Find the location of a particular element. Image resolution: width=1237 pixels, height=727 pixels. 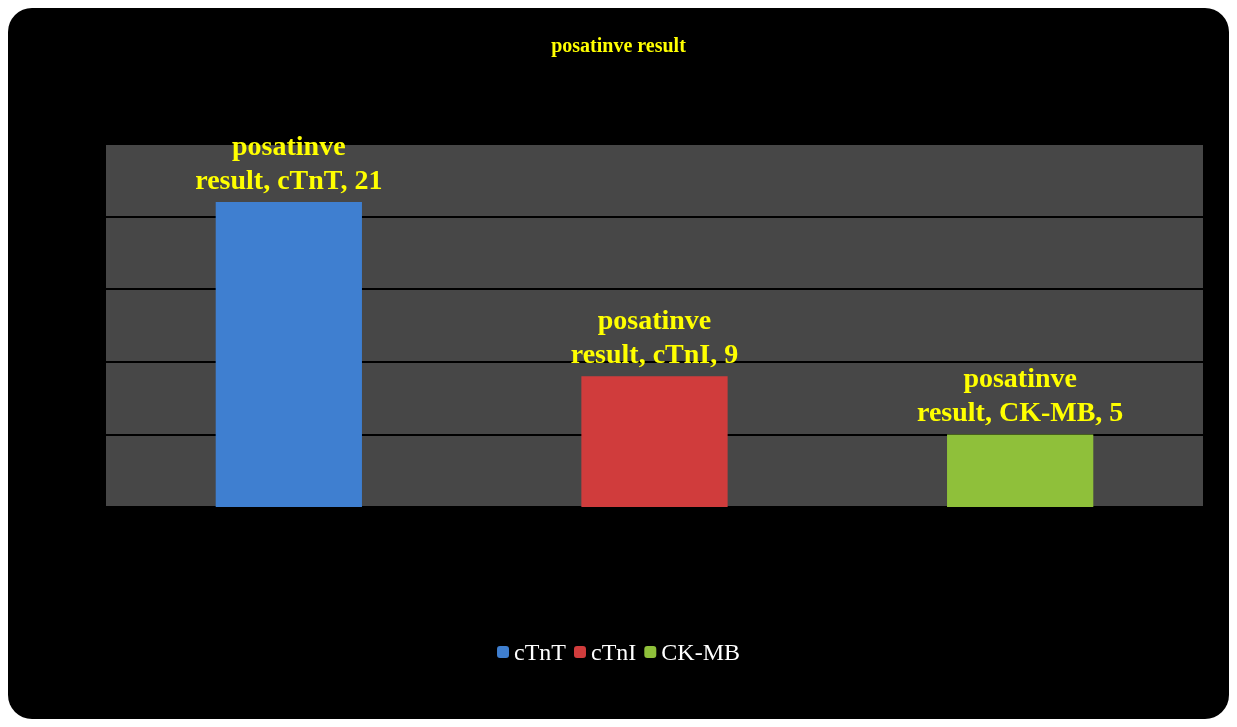

legend-label: cTnT is located at coordinates (540, 652).